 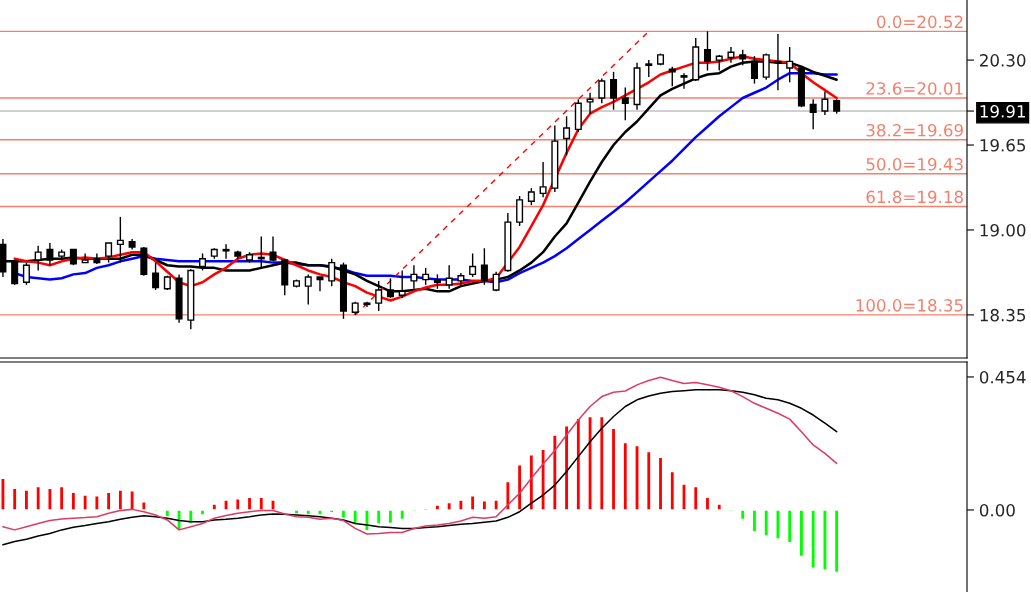 I want to click on y-tick-label: 19.00, so click(x=1003, y=230).